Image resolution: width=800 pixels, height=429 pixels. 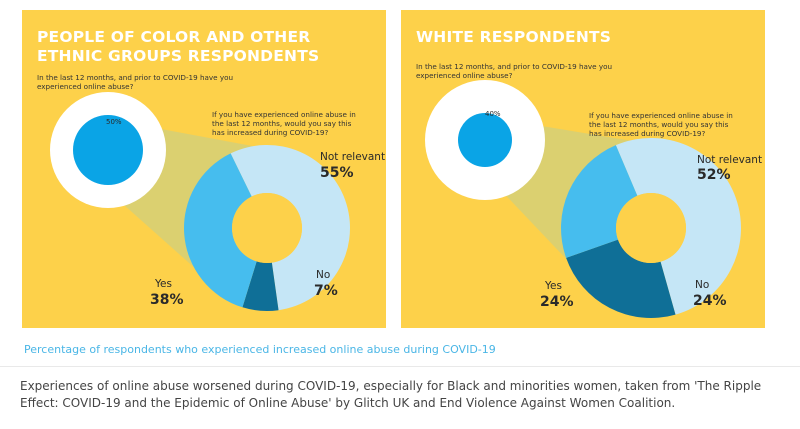 What do you see at coordinates (326, 291) in the screenshot?
I see `value-no: 7%` at bounding box center [326, 291].